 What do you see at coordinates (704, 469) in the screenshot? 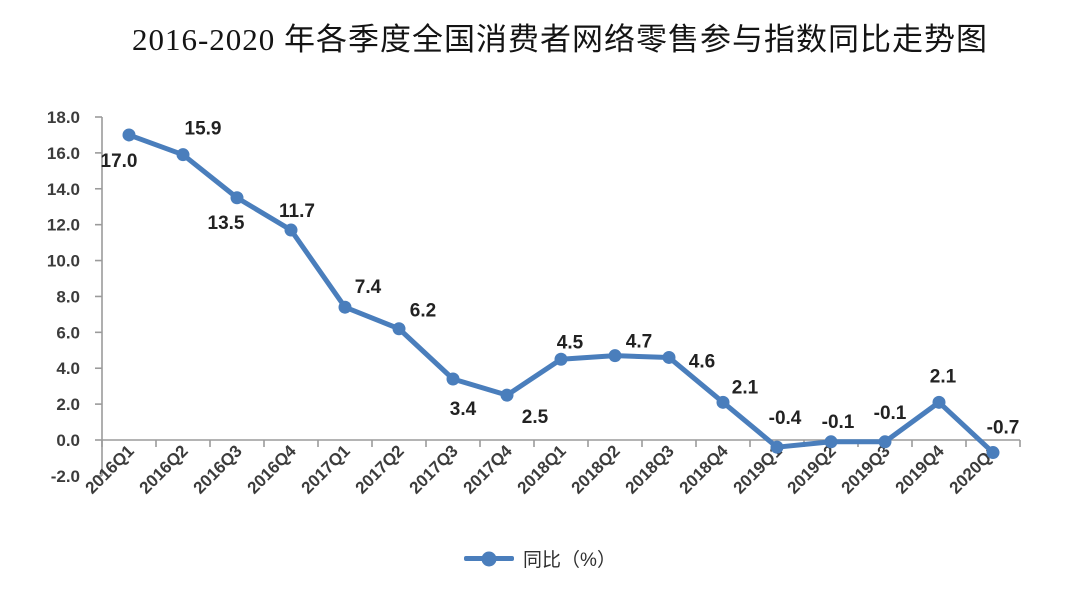
I see `x-axis-label: 2018Q4` at bounding box center [704, 469].